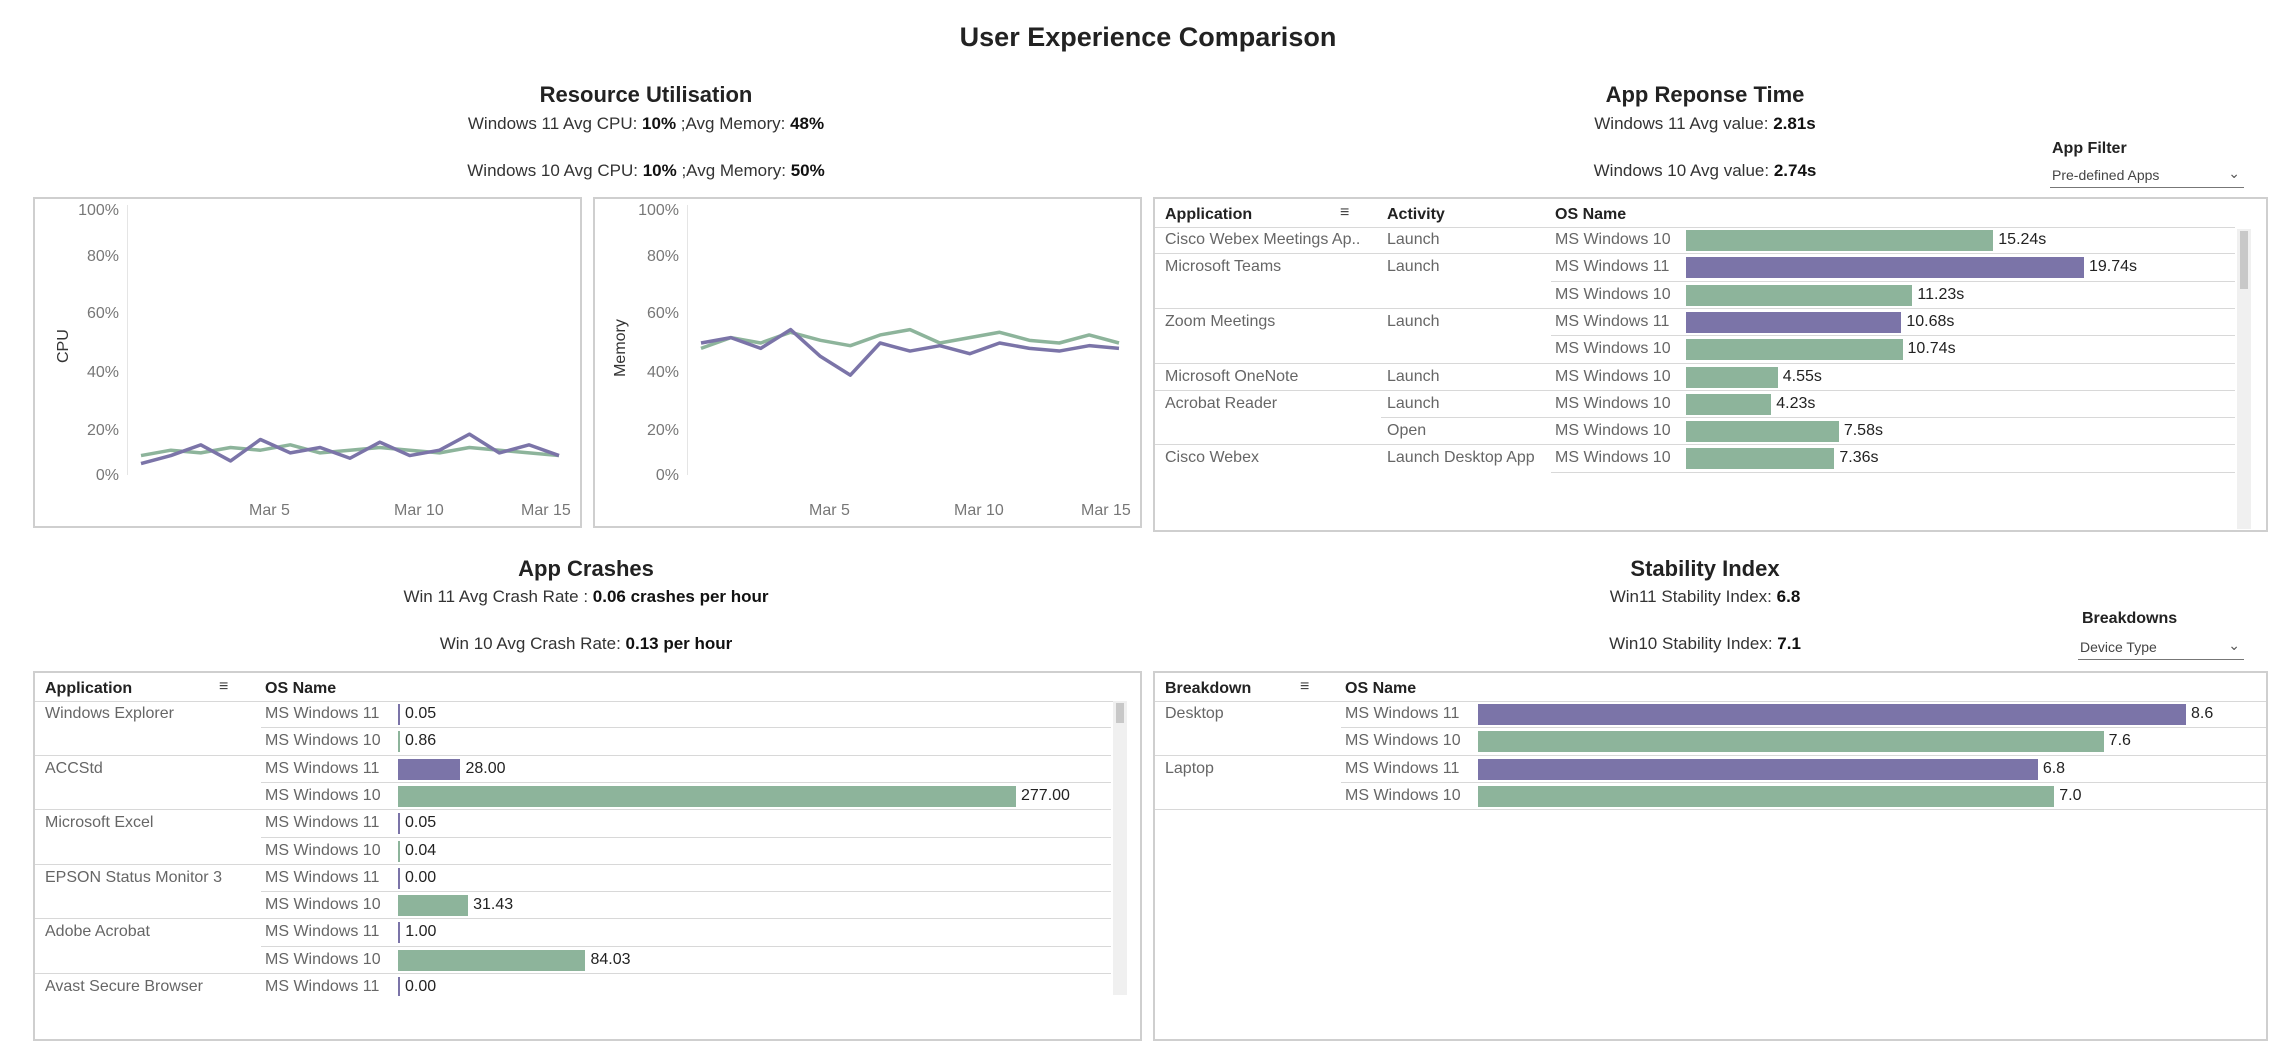 The height and width of the screenshot is (1062, 2280). Describe the element at coordinates (1208, 688) in the screenshot. I see `stability-header-breakdown: Breakdown` at that location.